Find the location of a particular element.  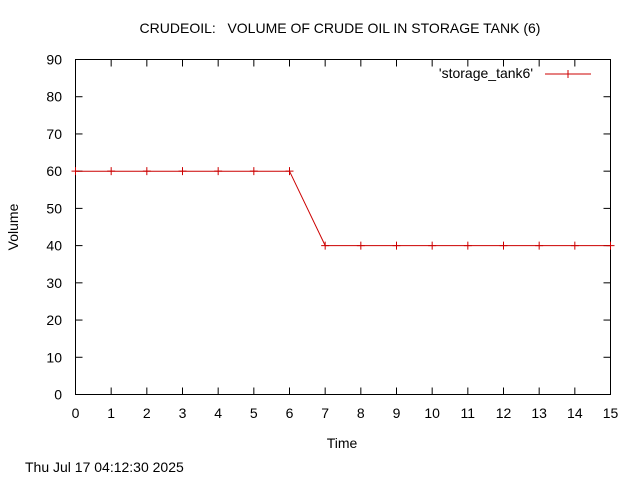

y-tick-label: 40 is located at coordinates (54, 246).